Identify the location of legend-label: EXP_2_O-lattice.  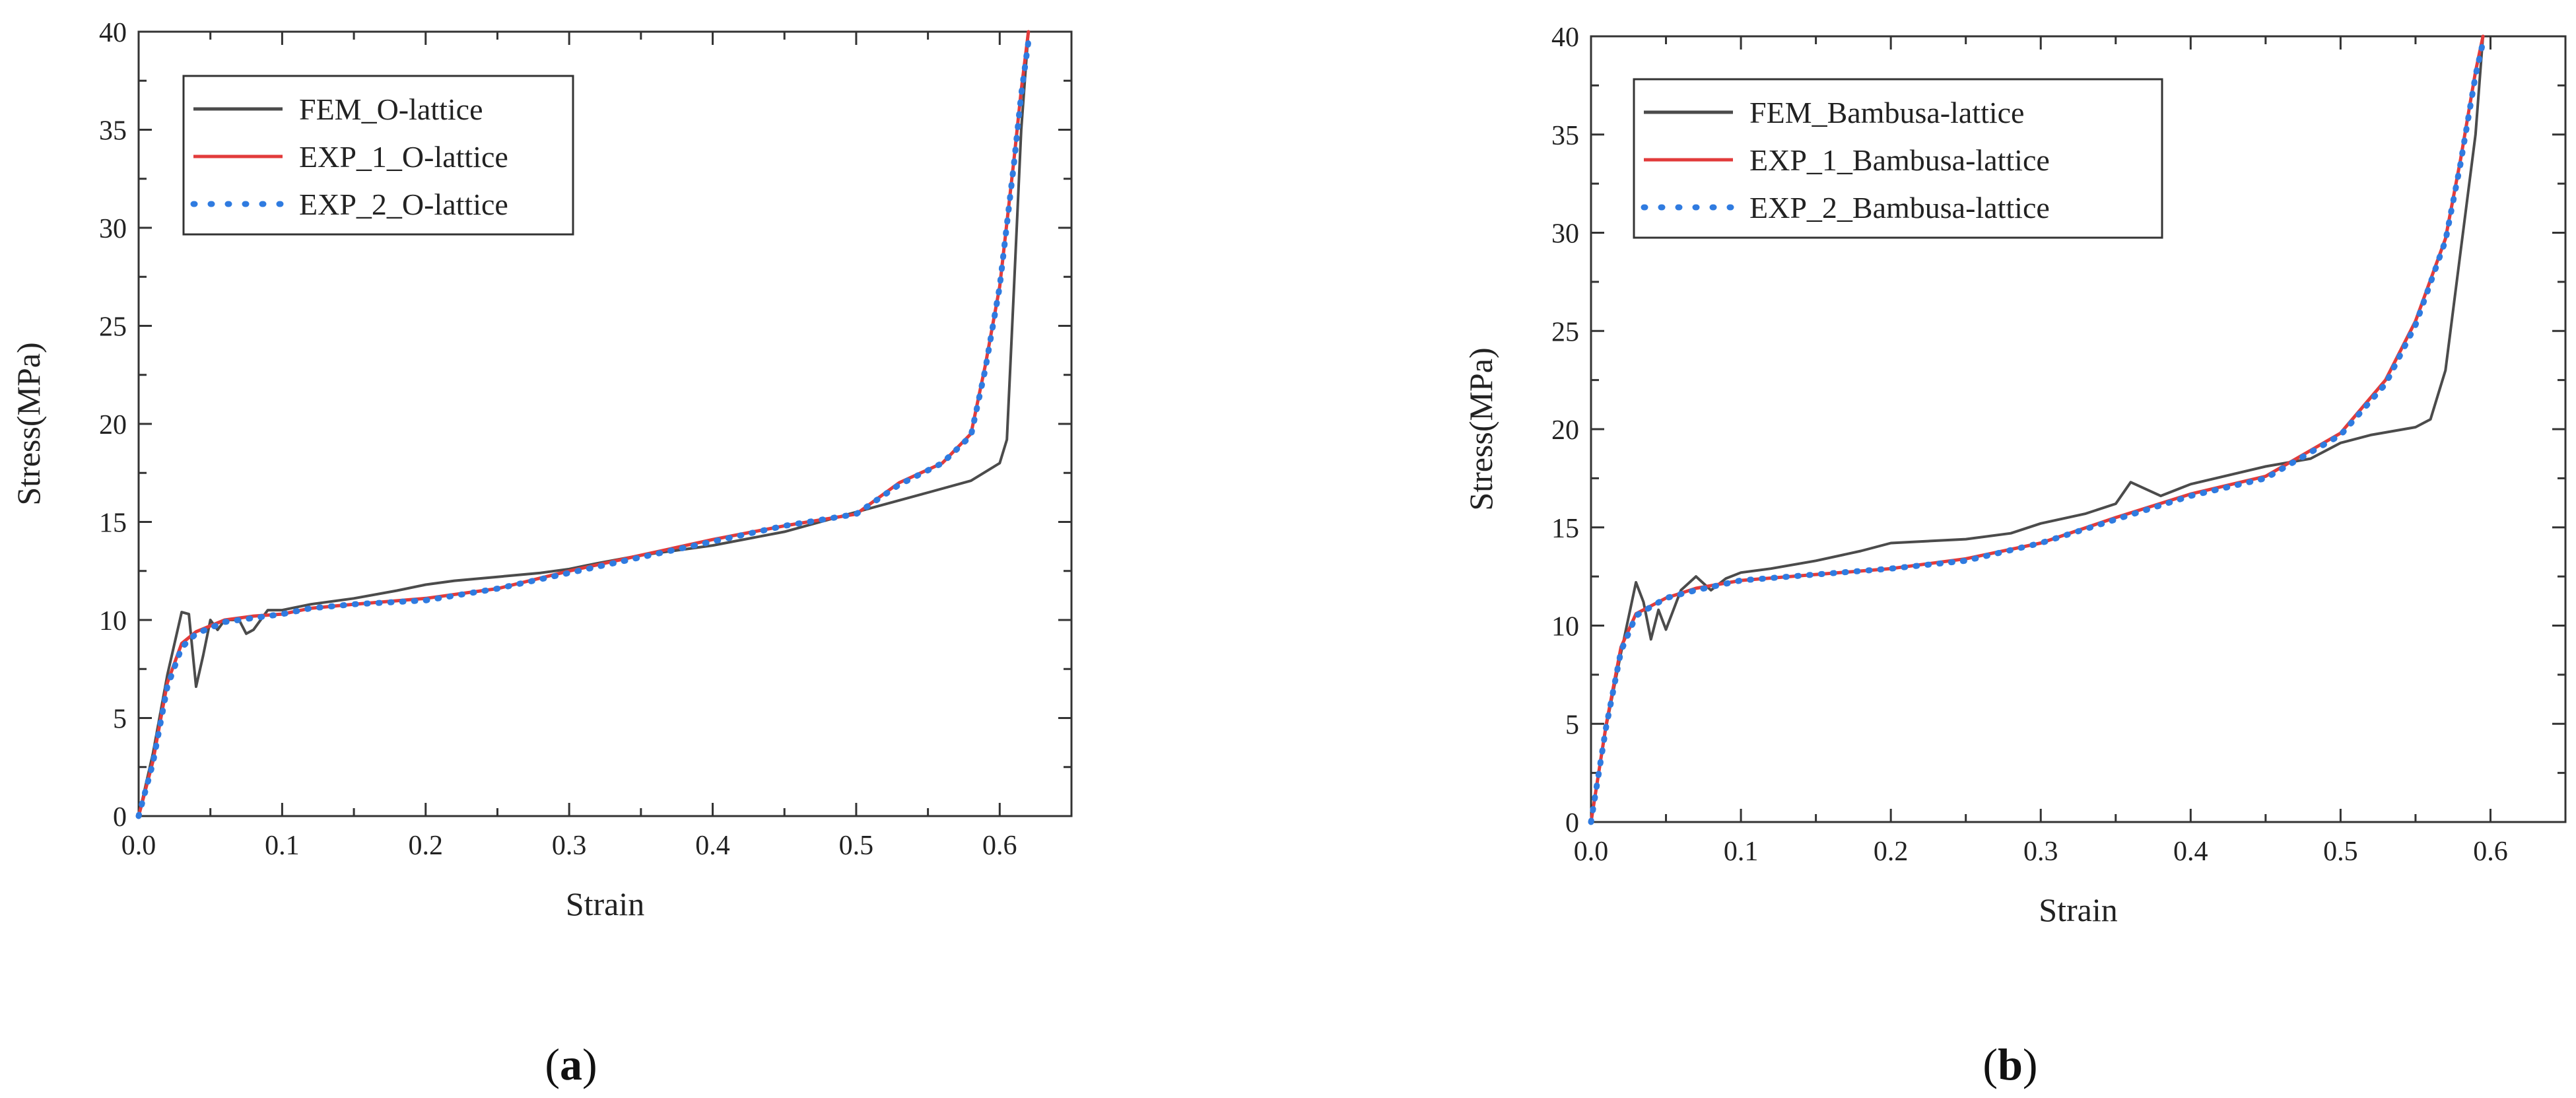
(403, 204).